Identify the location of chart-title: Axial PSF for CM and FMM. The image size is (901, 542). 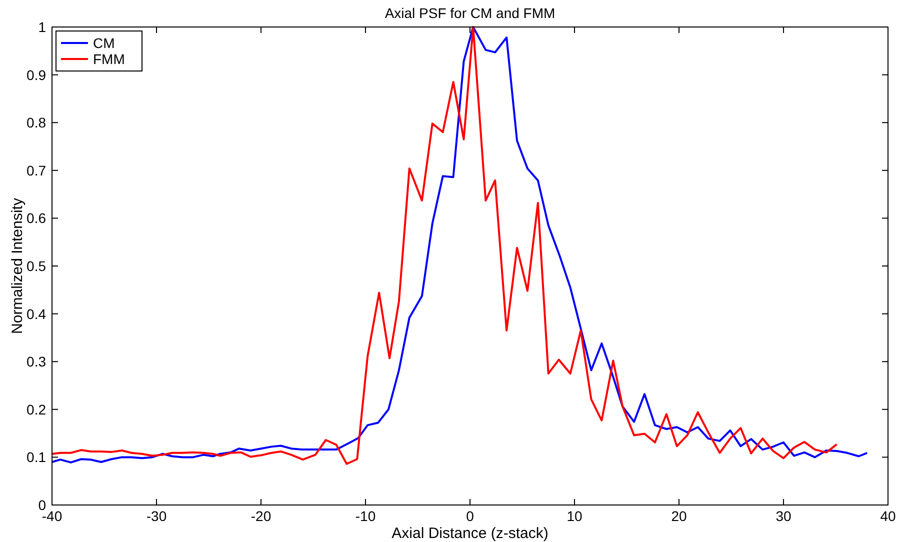
(470, 13).